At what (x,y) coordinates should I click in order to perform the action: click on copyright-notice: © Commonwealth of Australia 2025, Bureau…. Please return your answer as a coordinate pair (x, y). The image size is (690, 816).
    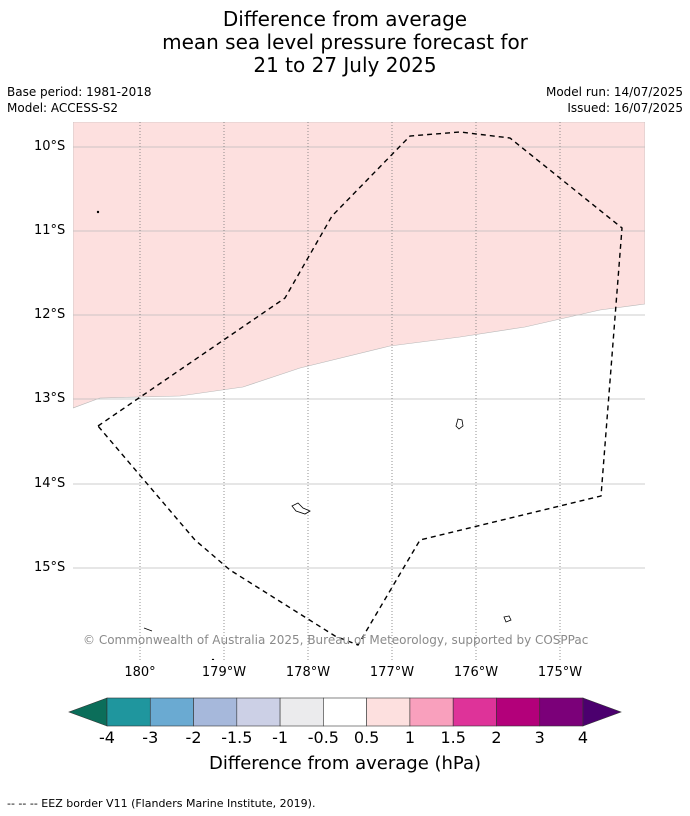
    Looking at the image, I should click on (336, 640).